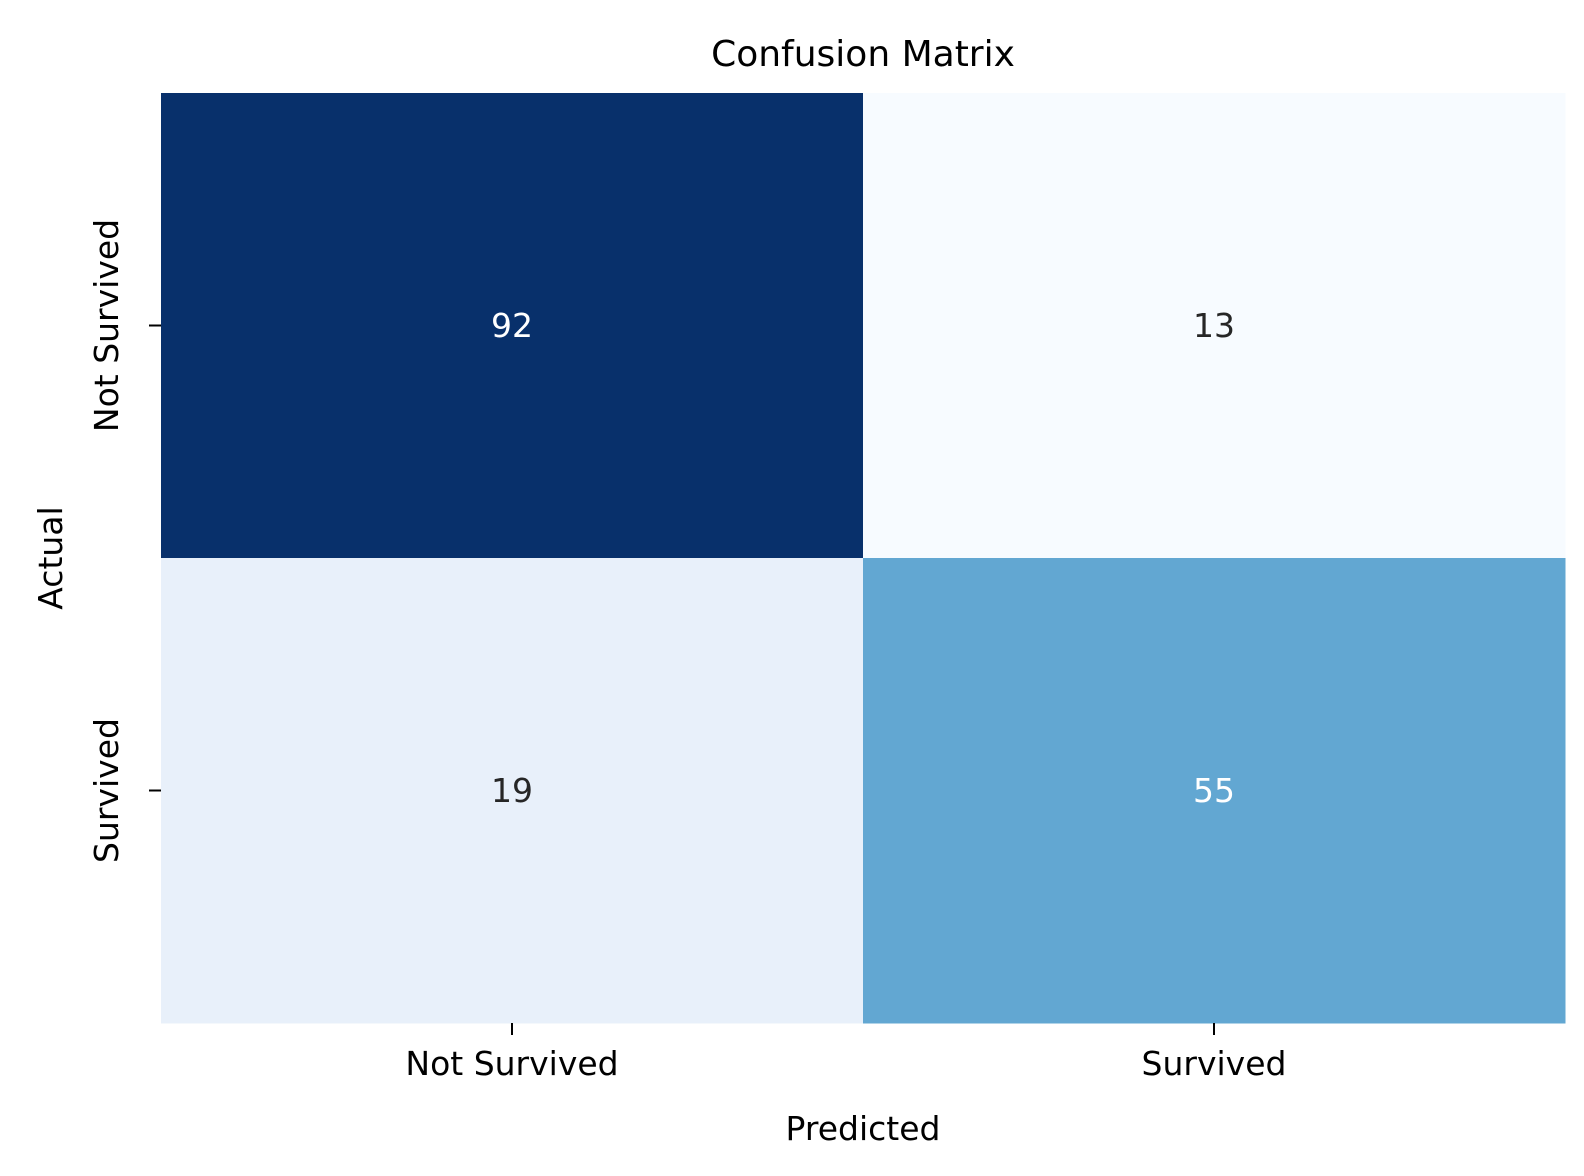 The image size is (1584, 1176). What do you see at coordinates (106, 325) in the screenshot?
I see `y-tick-label: Not Survived` at bounding box center [106, 325].